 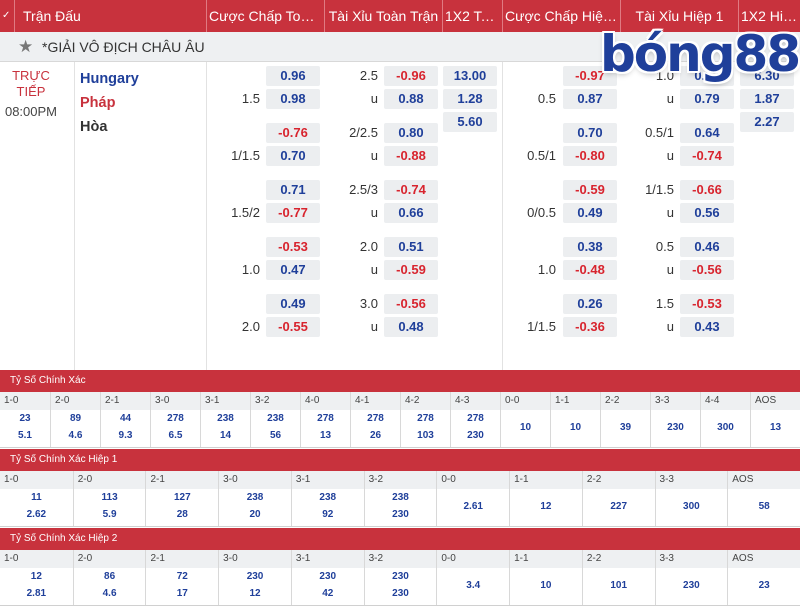 What do you see at coordinates (275, 435) in the screenshot?
I see `score-odds-bottom: 56` at bounding box center [275, 435].